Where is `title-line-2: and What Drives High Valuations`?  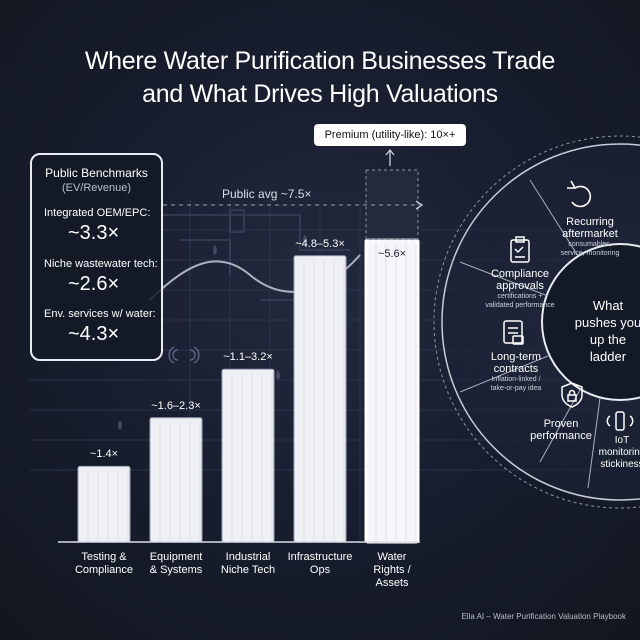 title-line-2: and What Drives High Valuations is located at coordinates (320, 93).